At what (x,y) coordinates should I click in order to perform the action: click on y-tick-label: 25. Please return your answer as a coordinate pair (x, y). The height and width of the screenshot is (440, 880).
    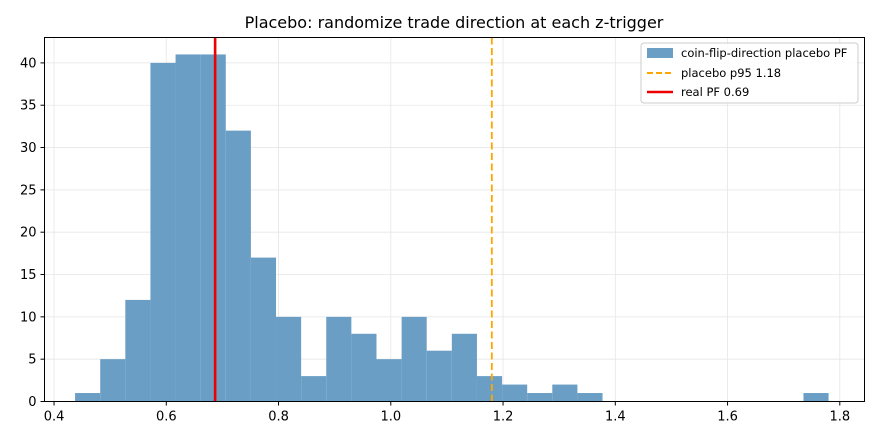
    Looking at the image, I should click on (28, 190).